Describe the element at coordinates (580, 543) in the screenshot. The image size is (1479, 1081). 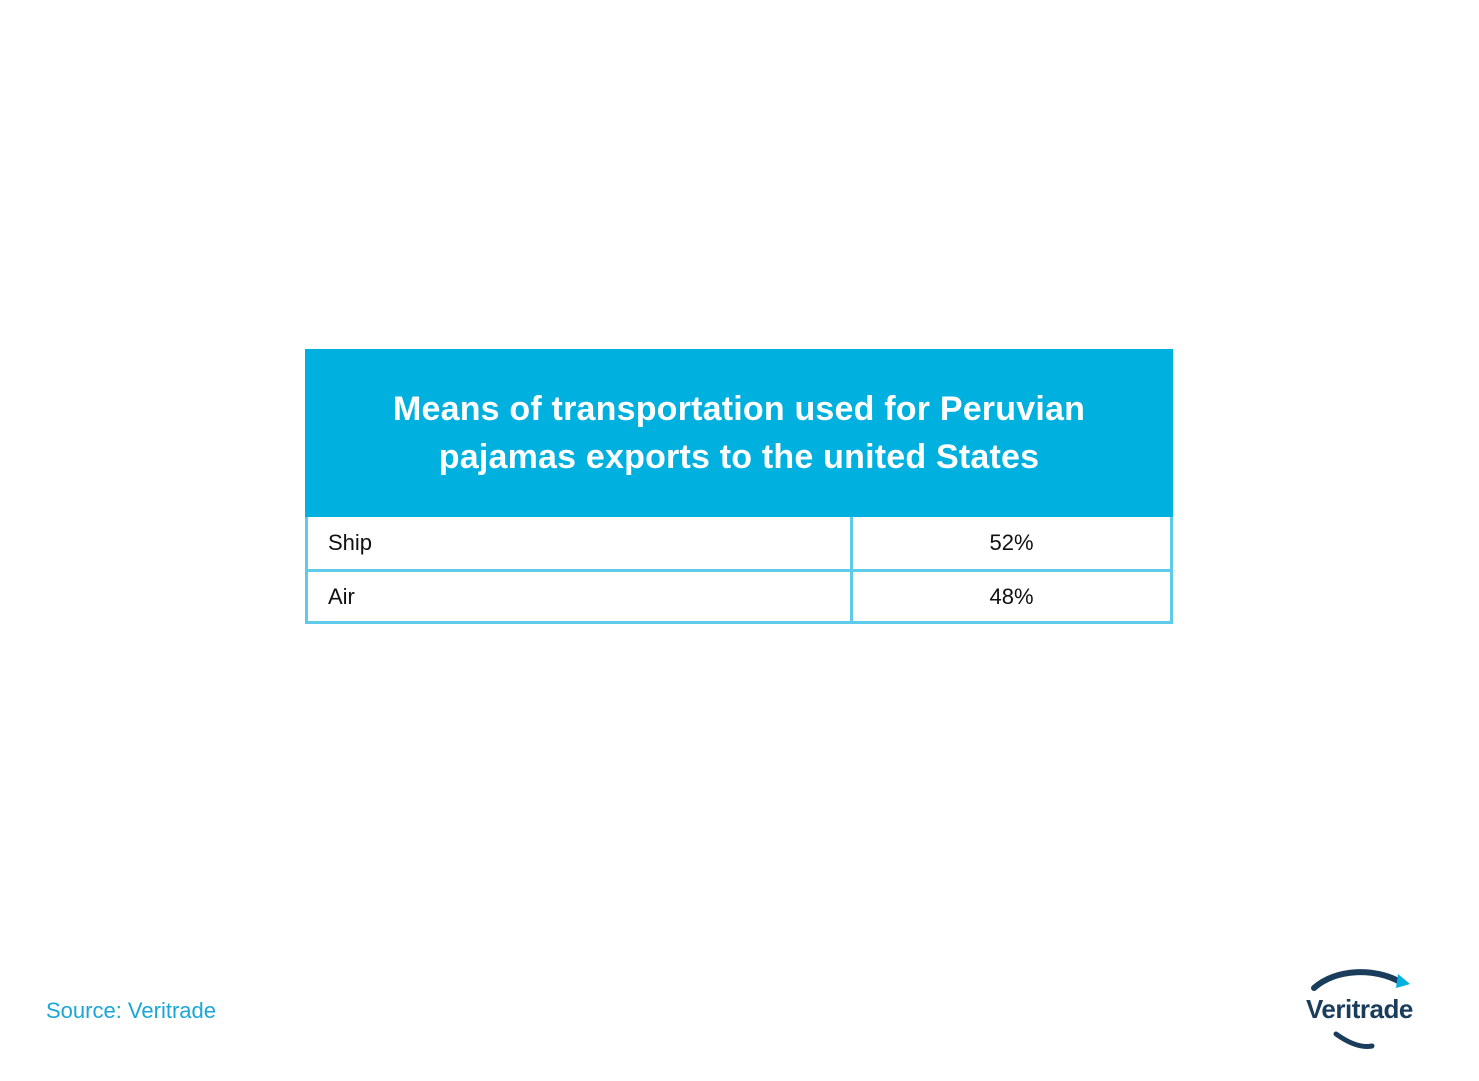
I see `row-label: Ship` at that location.